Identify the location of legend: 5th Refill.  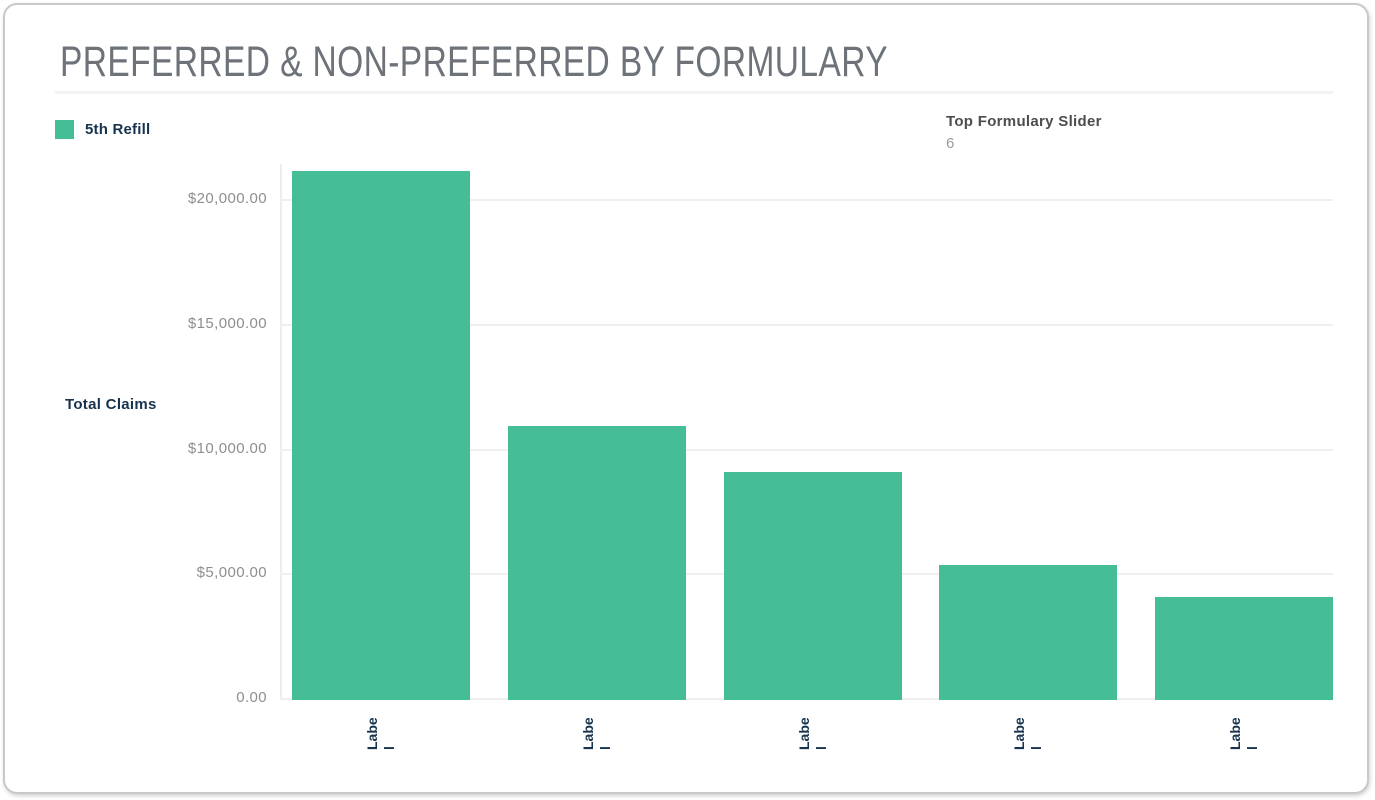
(102, 129).